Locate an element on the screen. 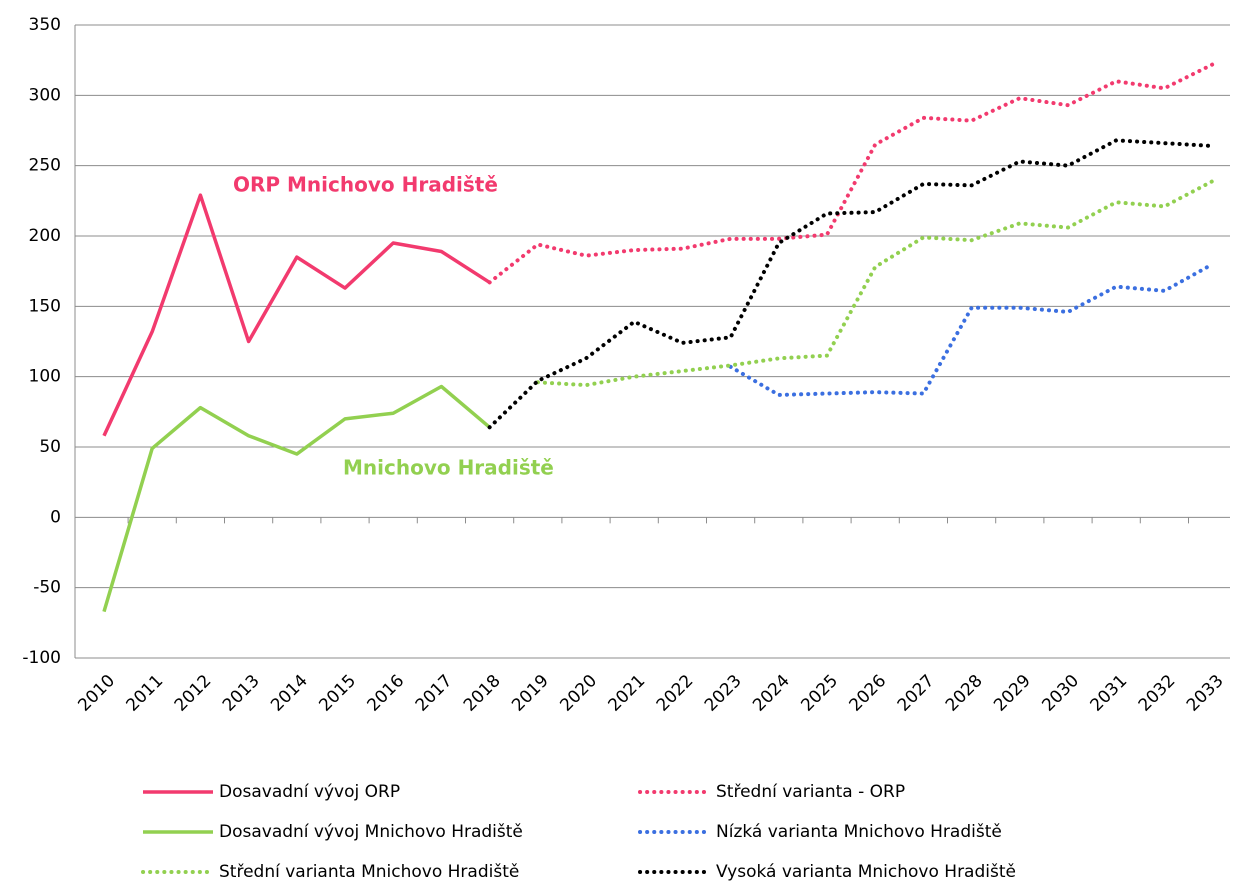  y-tick-label: 150 is located at coordinates (45, 306).